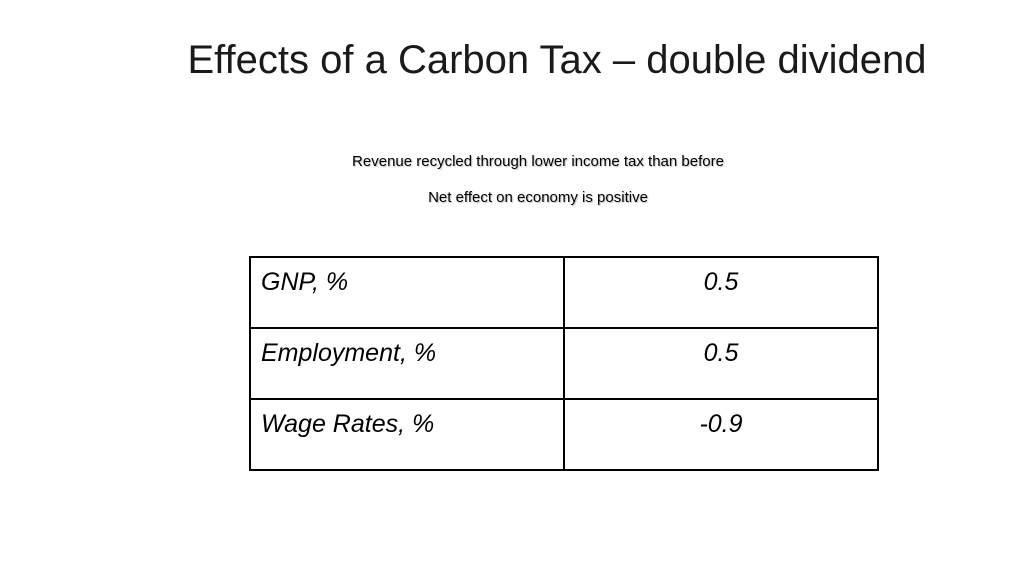 The image size is (1024, 576). I want to click on table-row-gnp: GNP, % 0.5, so click(564, 292).